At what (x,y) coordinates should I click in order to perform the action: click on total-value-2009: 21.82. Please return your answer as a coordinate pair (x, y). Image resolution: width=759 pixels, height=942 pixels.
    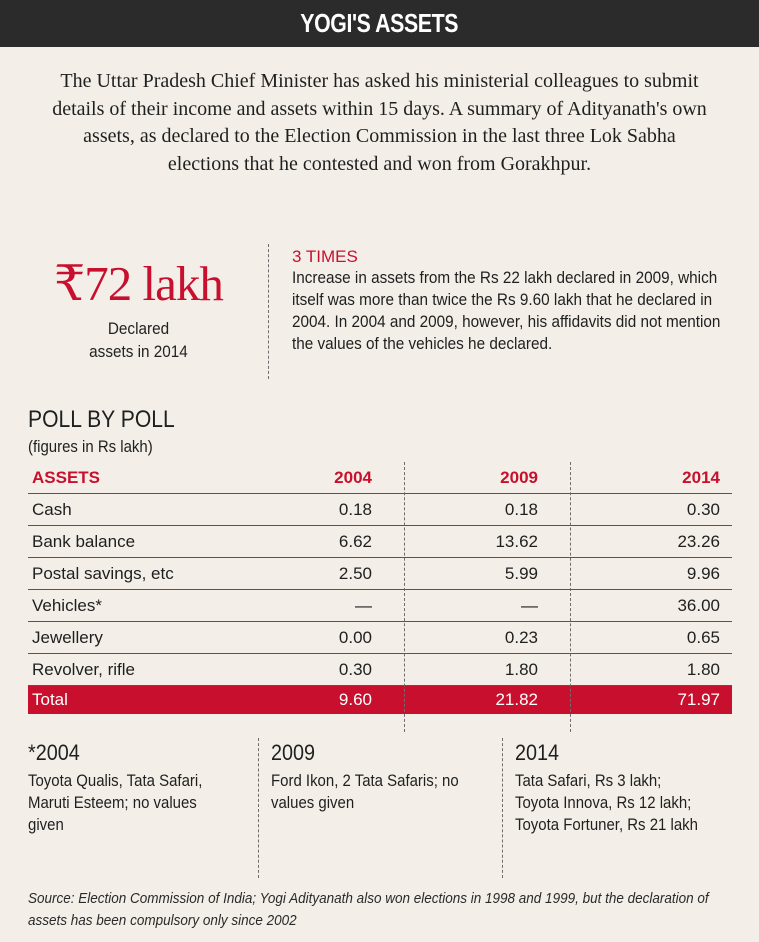
    Looking at the image, I should click on (516, 699).